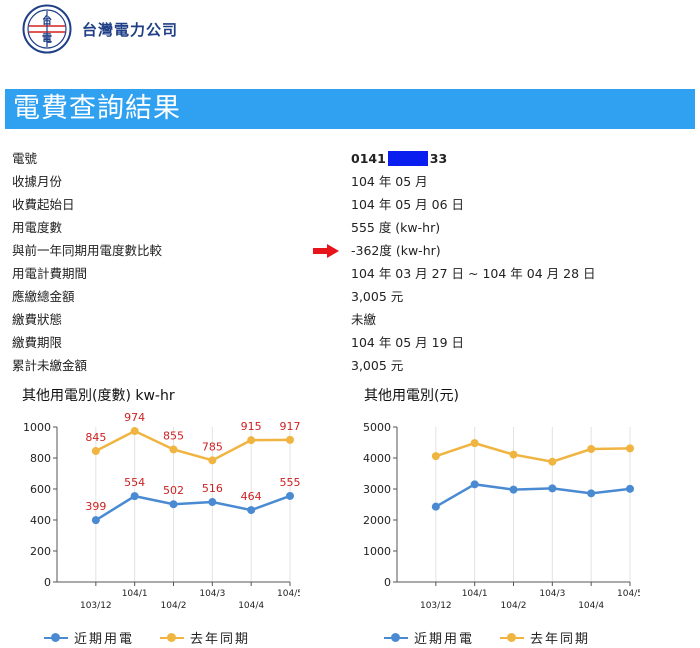 The width and height of the screenshot is (700, 648). What do you see at coordinates (407, 158) in the screenshot?
I see `redaction-box` at bounding box center [407, 158].